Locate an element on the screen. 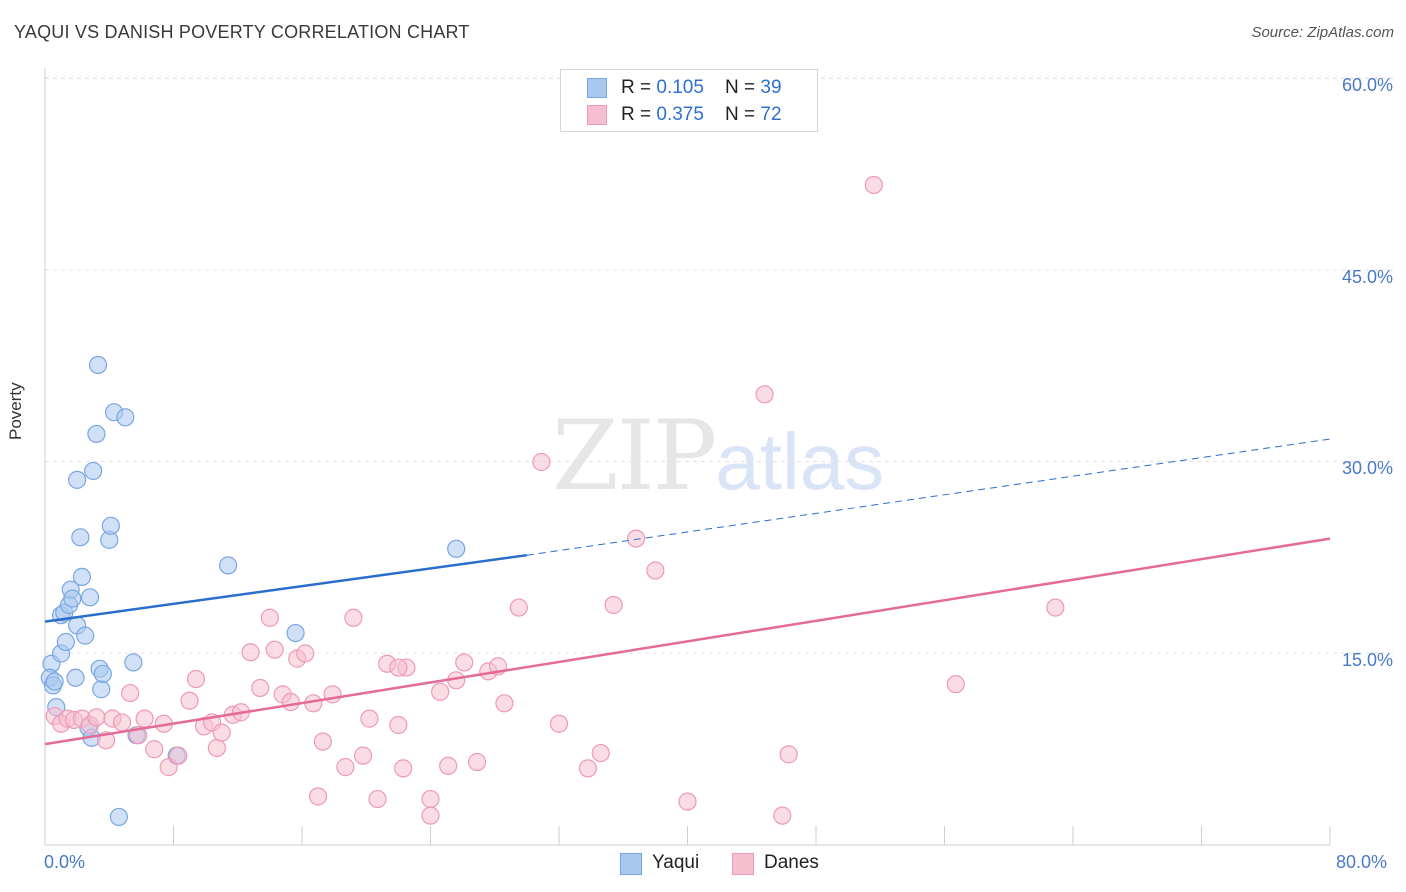  legend-label-danes: Danes is located at coordinates (791, 862).